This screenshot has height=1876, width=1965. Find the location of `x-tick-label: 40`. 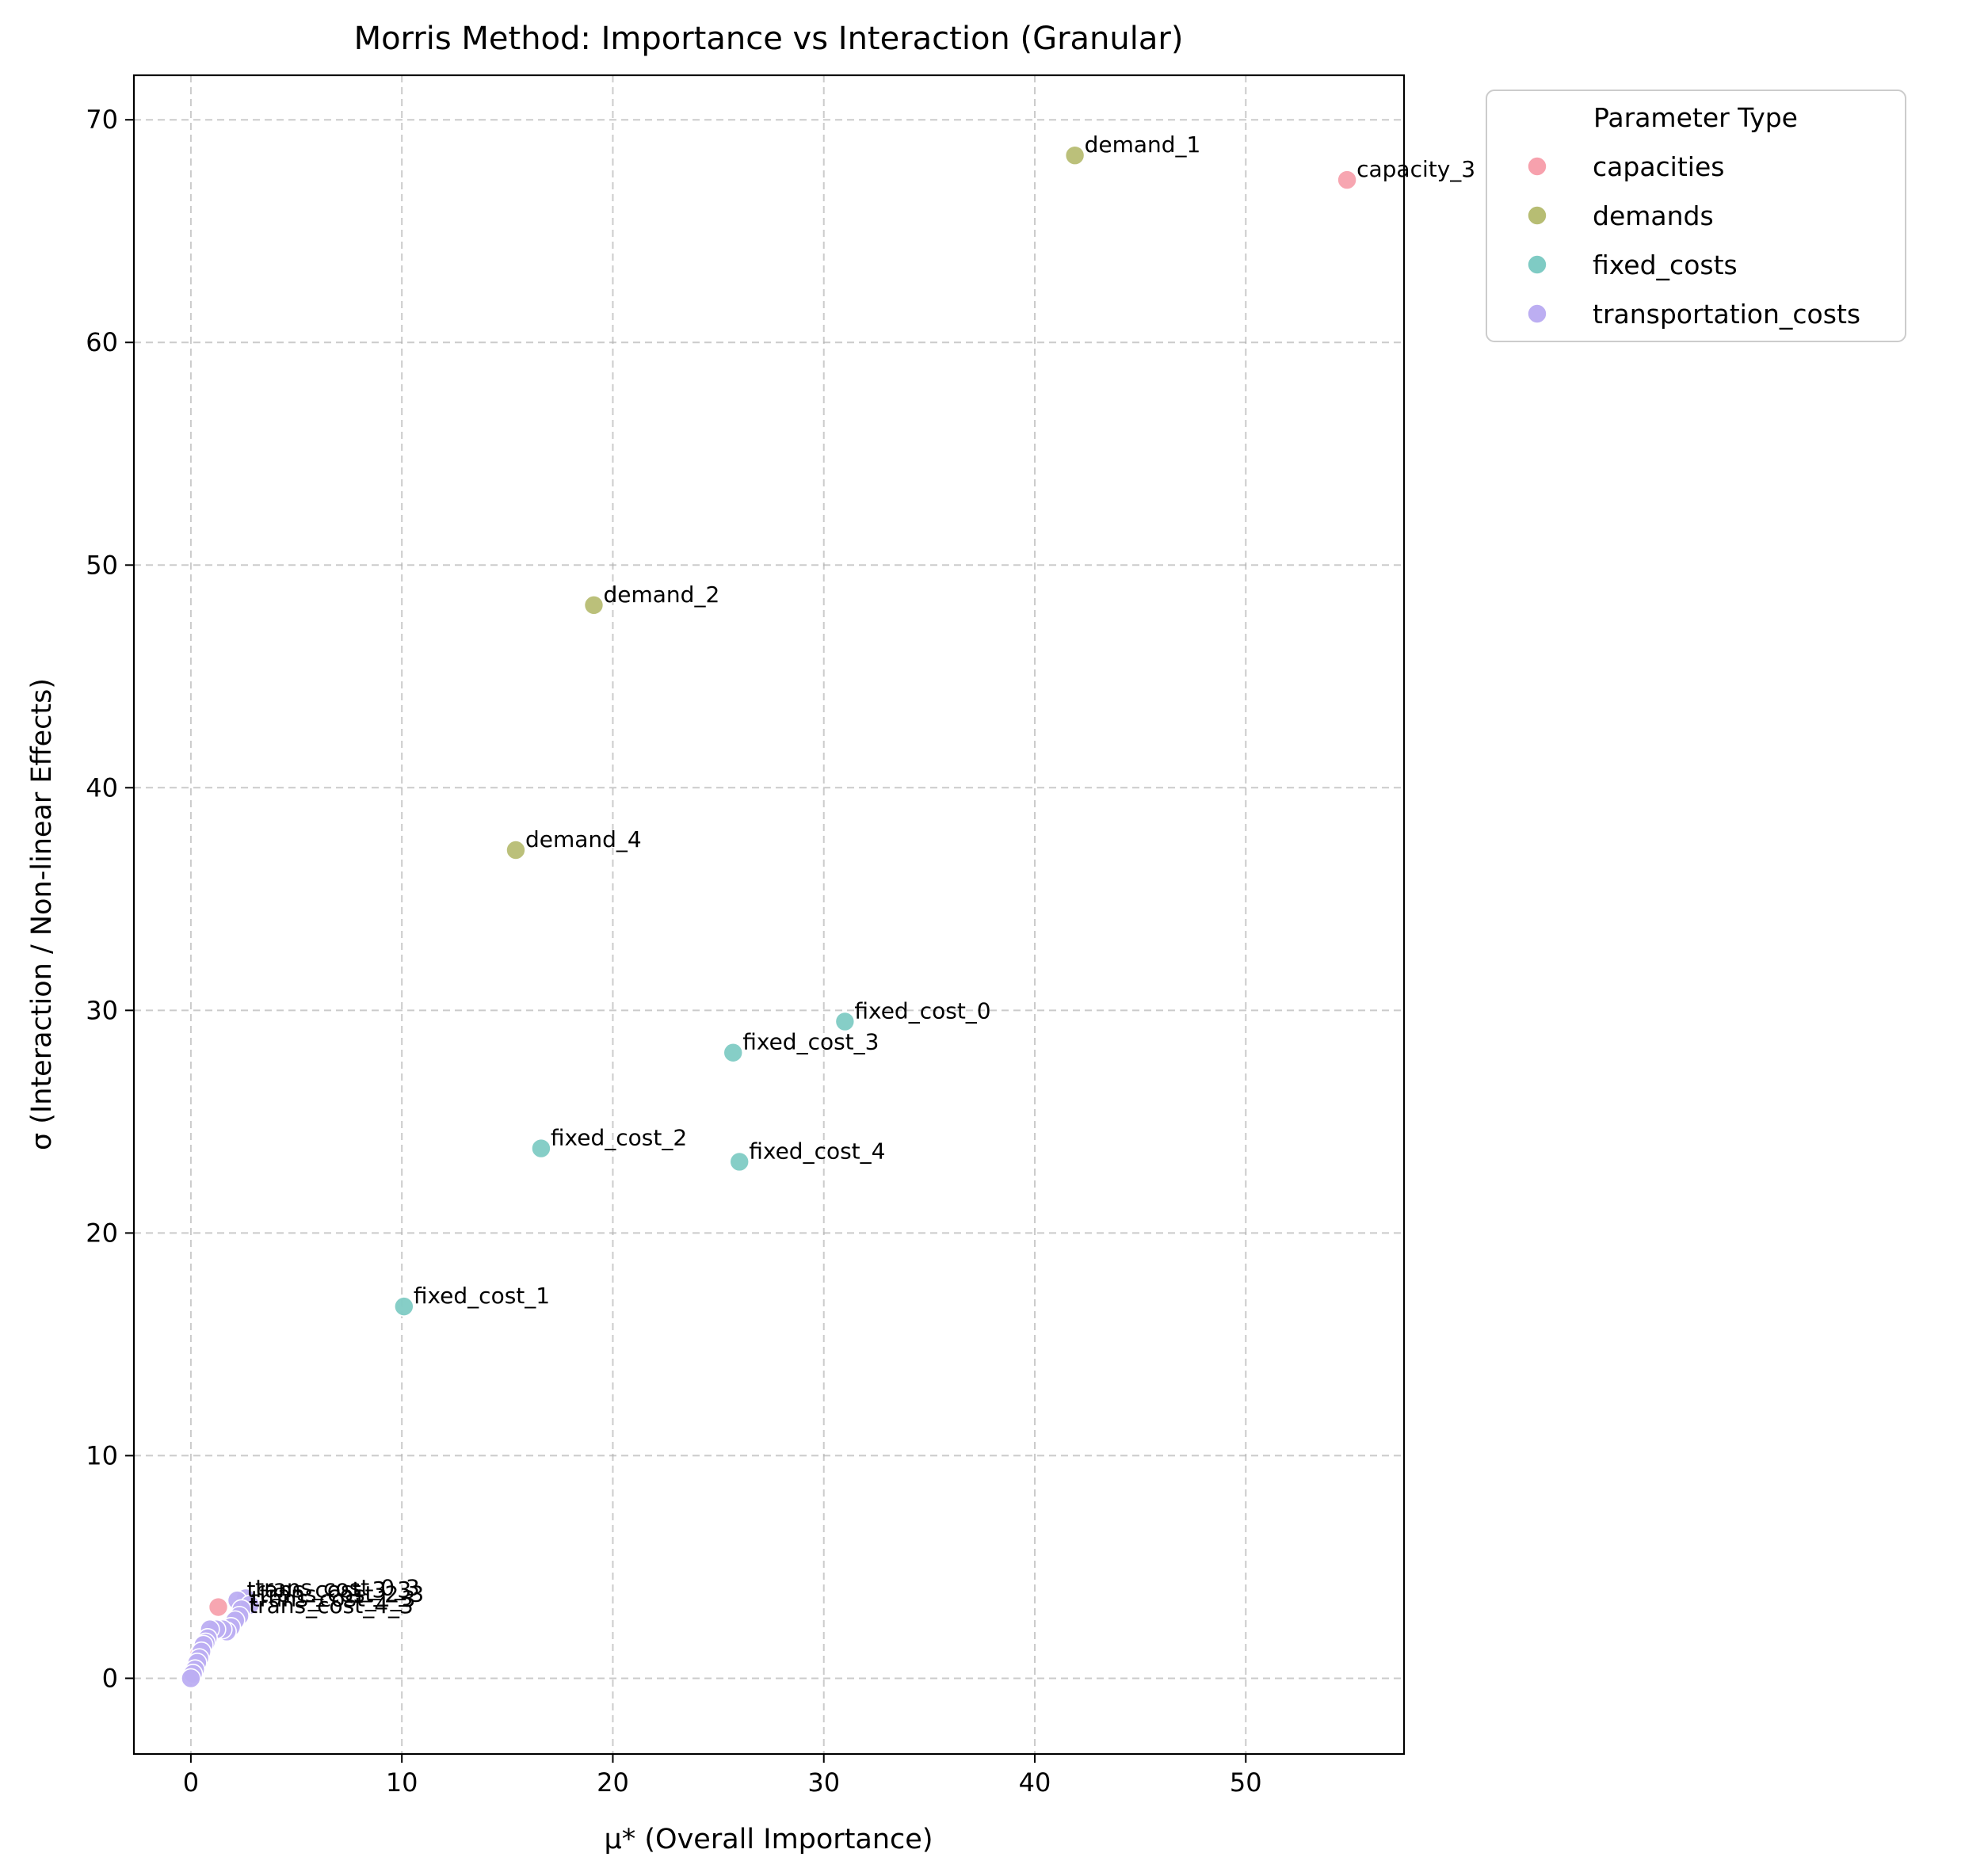

x-tick-label: 40 is located at coordinates (1035, 1782).